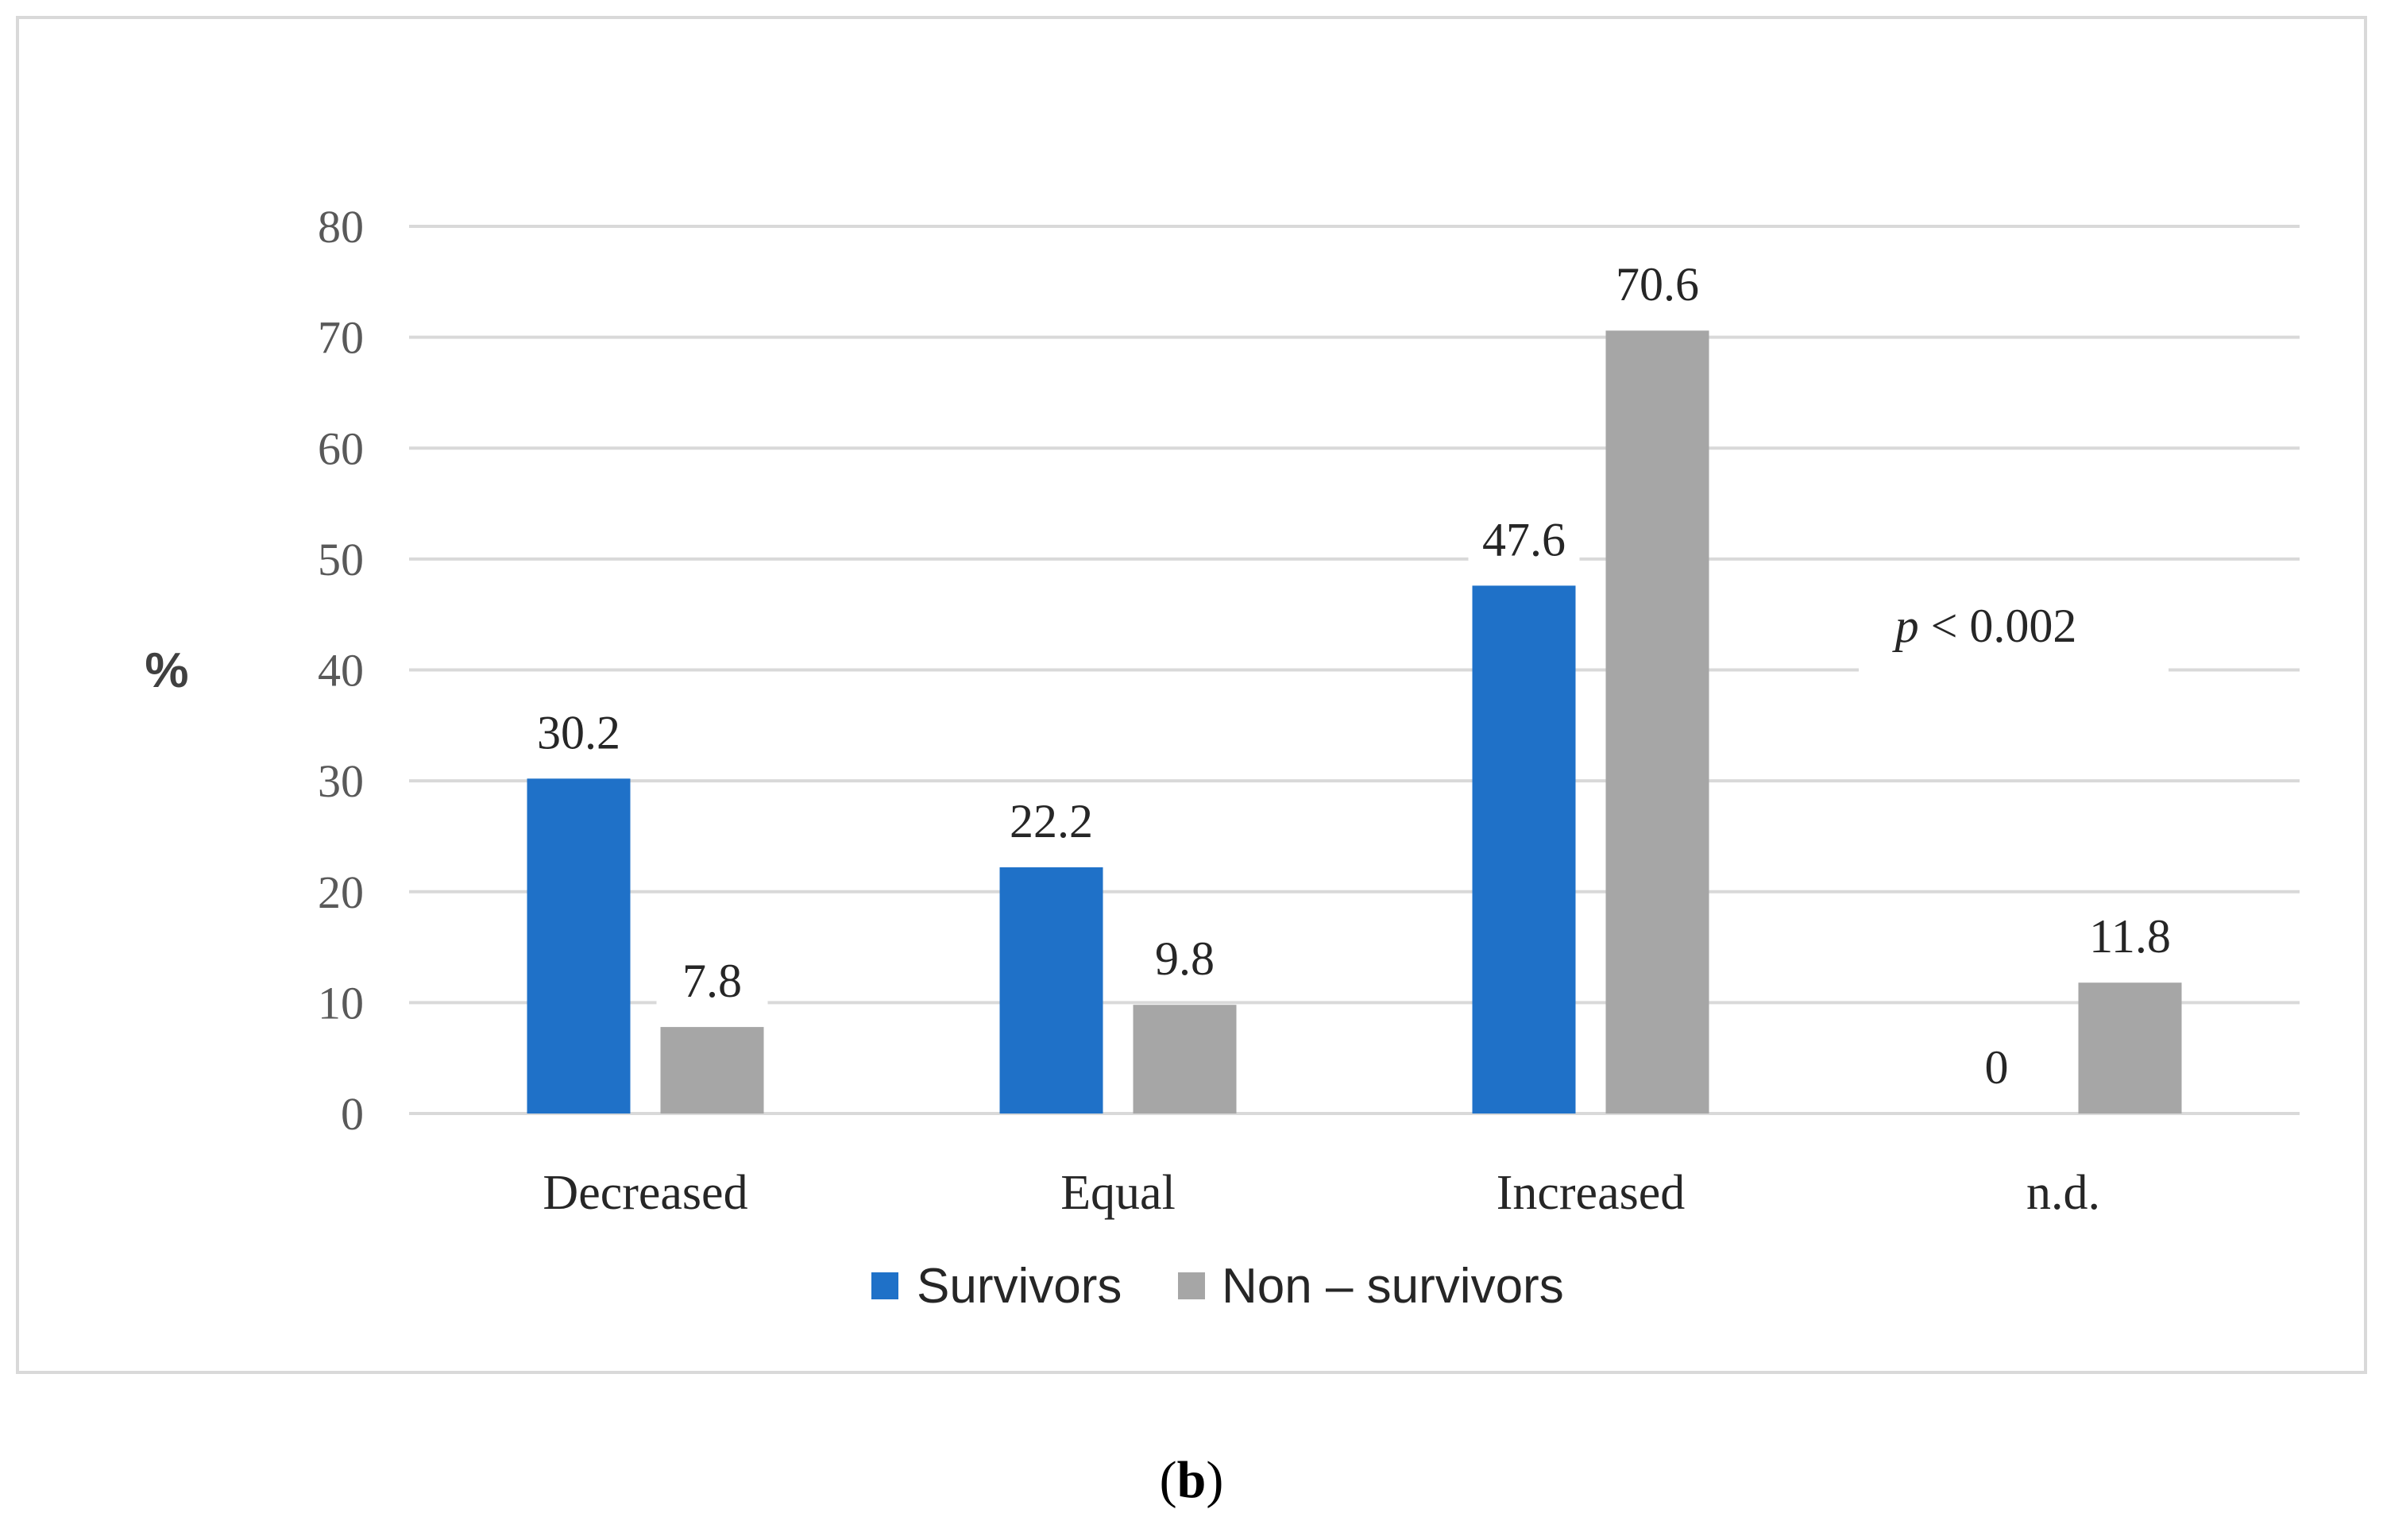 The height and width of the screenshot is (1540, 2383). I want to click on legend-label-survivors: Survivors, so click(1020, 1286).